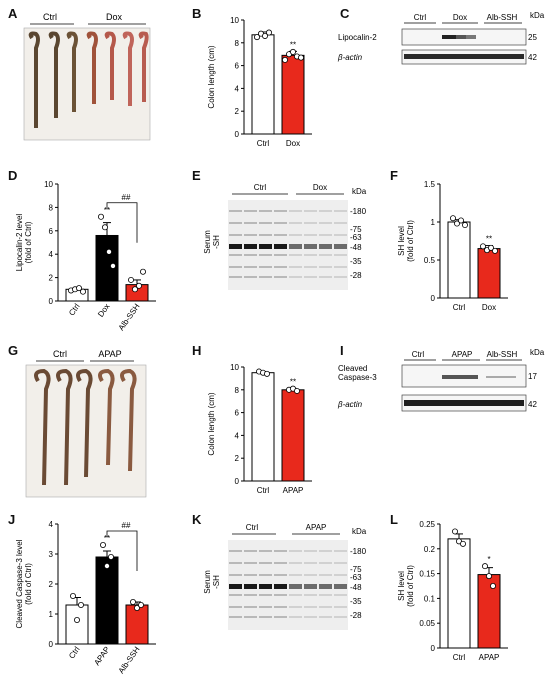  Describe the element at coordinates (489, 239) in the screenshot. I see `significance-marker: **` at that location.